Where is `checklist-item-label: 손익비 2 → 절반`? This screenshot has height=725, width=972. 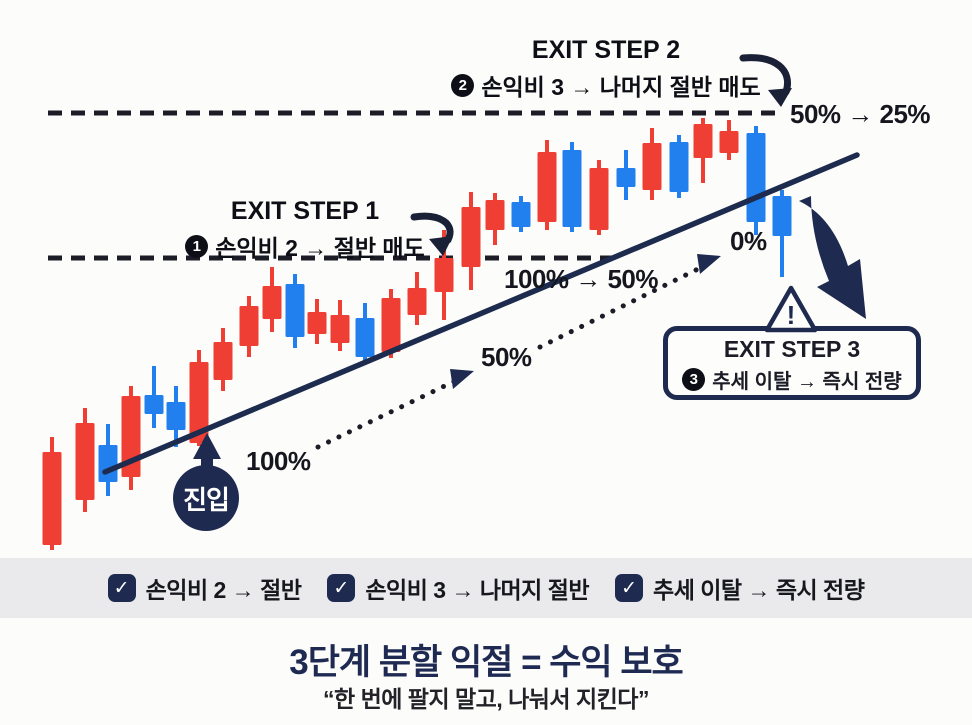
checklist-item-label: 손익비 2 → 절반 is located at coordinates (223, 590).